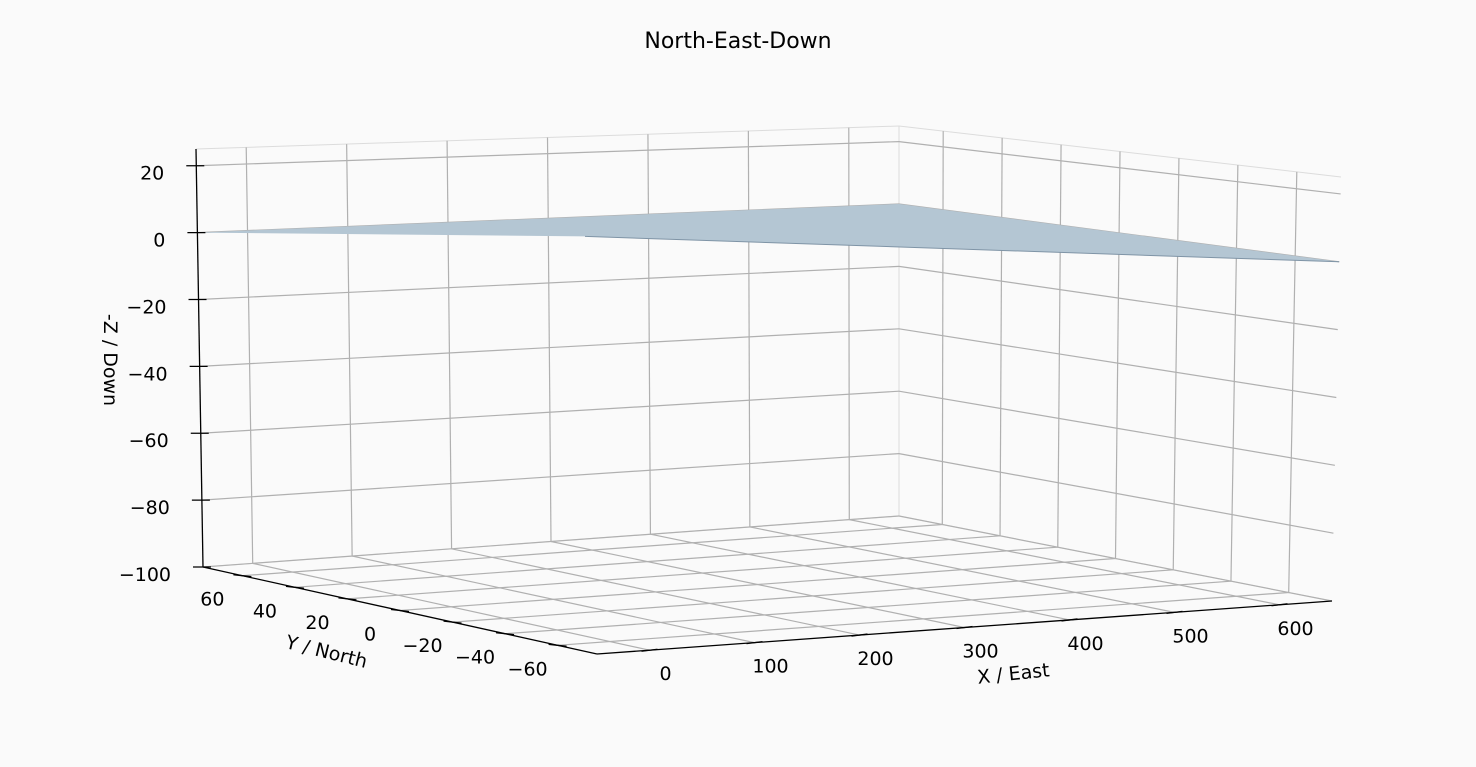 The image size is (1476, 767). Describe the element at coordinates (737, 41) in the screenshot. I see `chart-title: North-East-Down` at that location.